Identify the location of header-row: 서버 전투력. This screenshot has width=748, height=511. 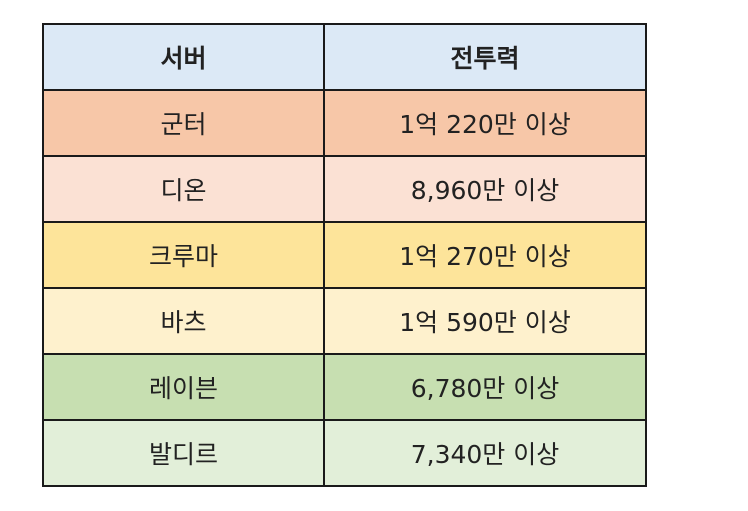
(344, 57).